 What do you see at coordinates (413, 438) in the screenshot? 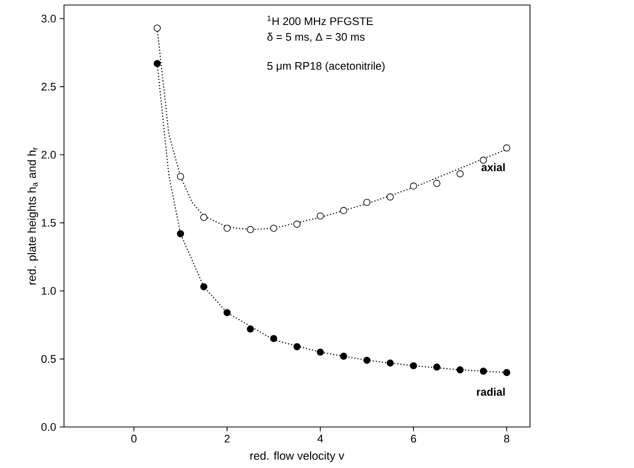
I see `x-tick-label: 6` at bounding box center [413, 438].